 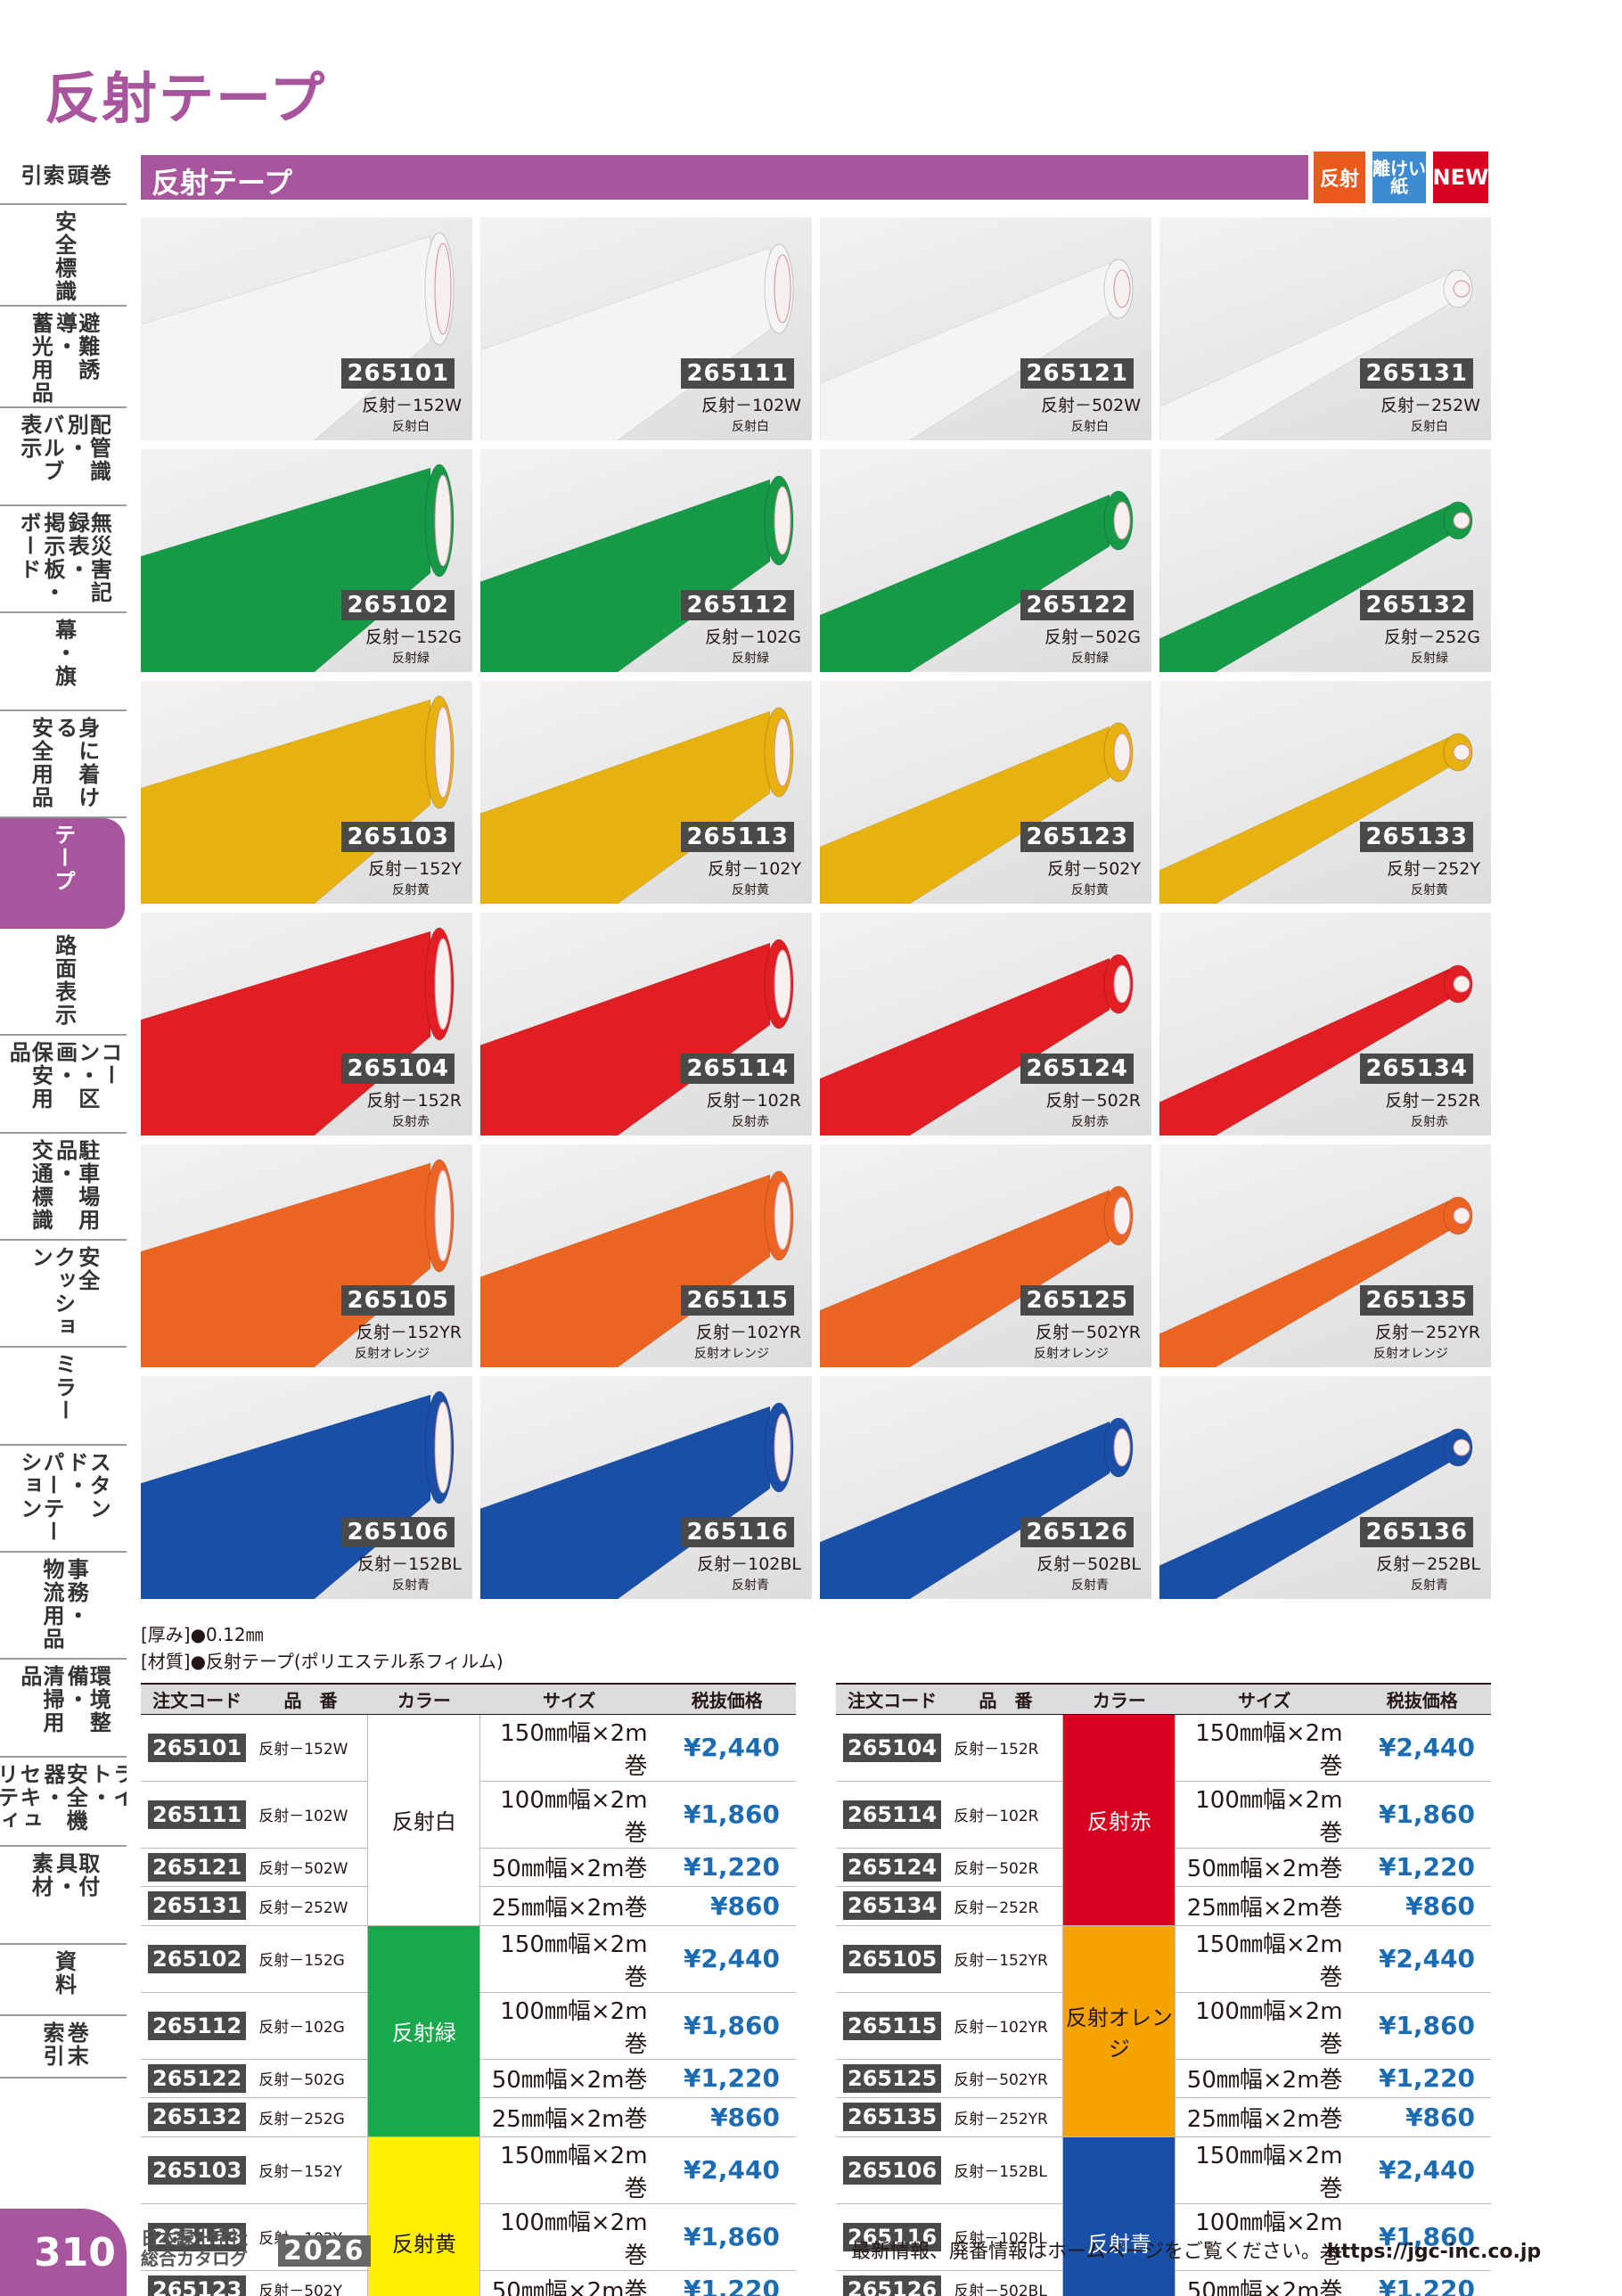 I want to click on size: 150㎜幅×2m巻, so click(x=1264, y=2170).